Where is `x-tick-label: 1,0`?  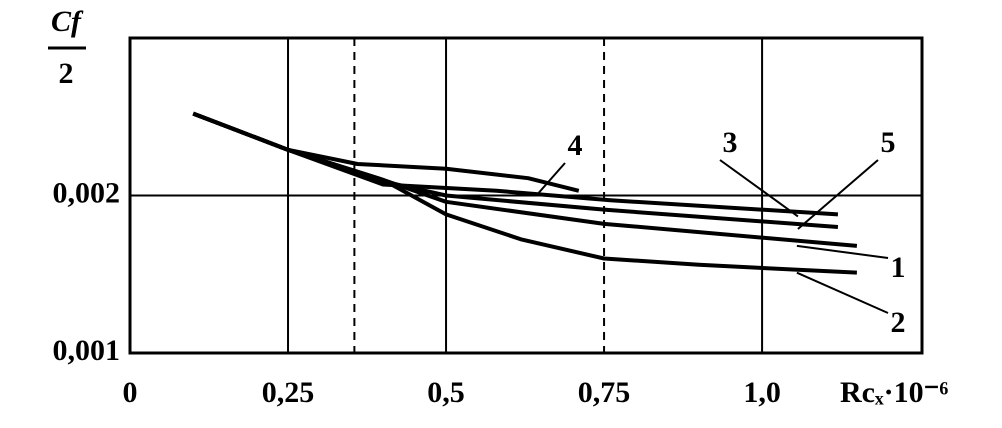
x-tick-label: 1,0 is located at coordinates (762, 392).